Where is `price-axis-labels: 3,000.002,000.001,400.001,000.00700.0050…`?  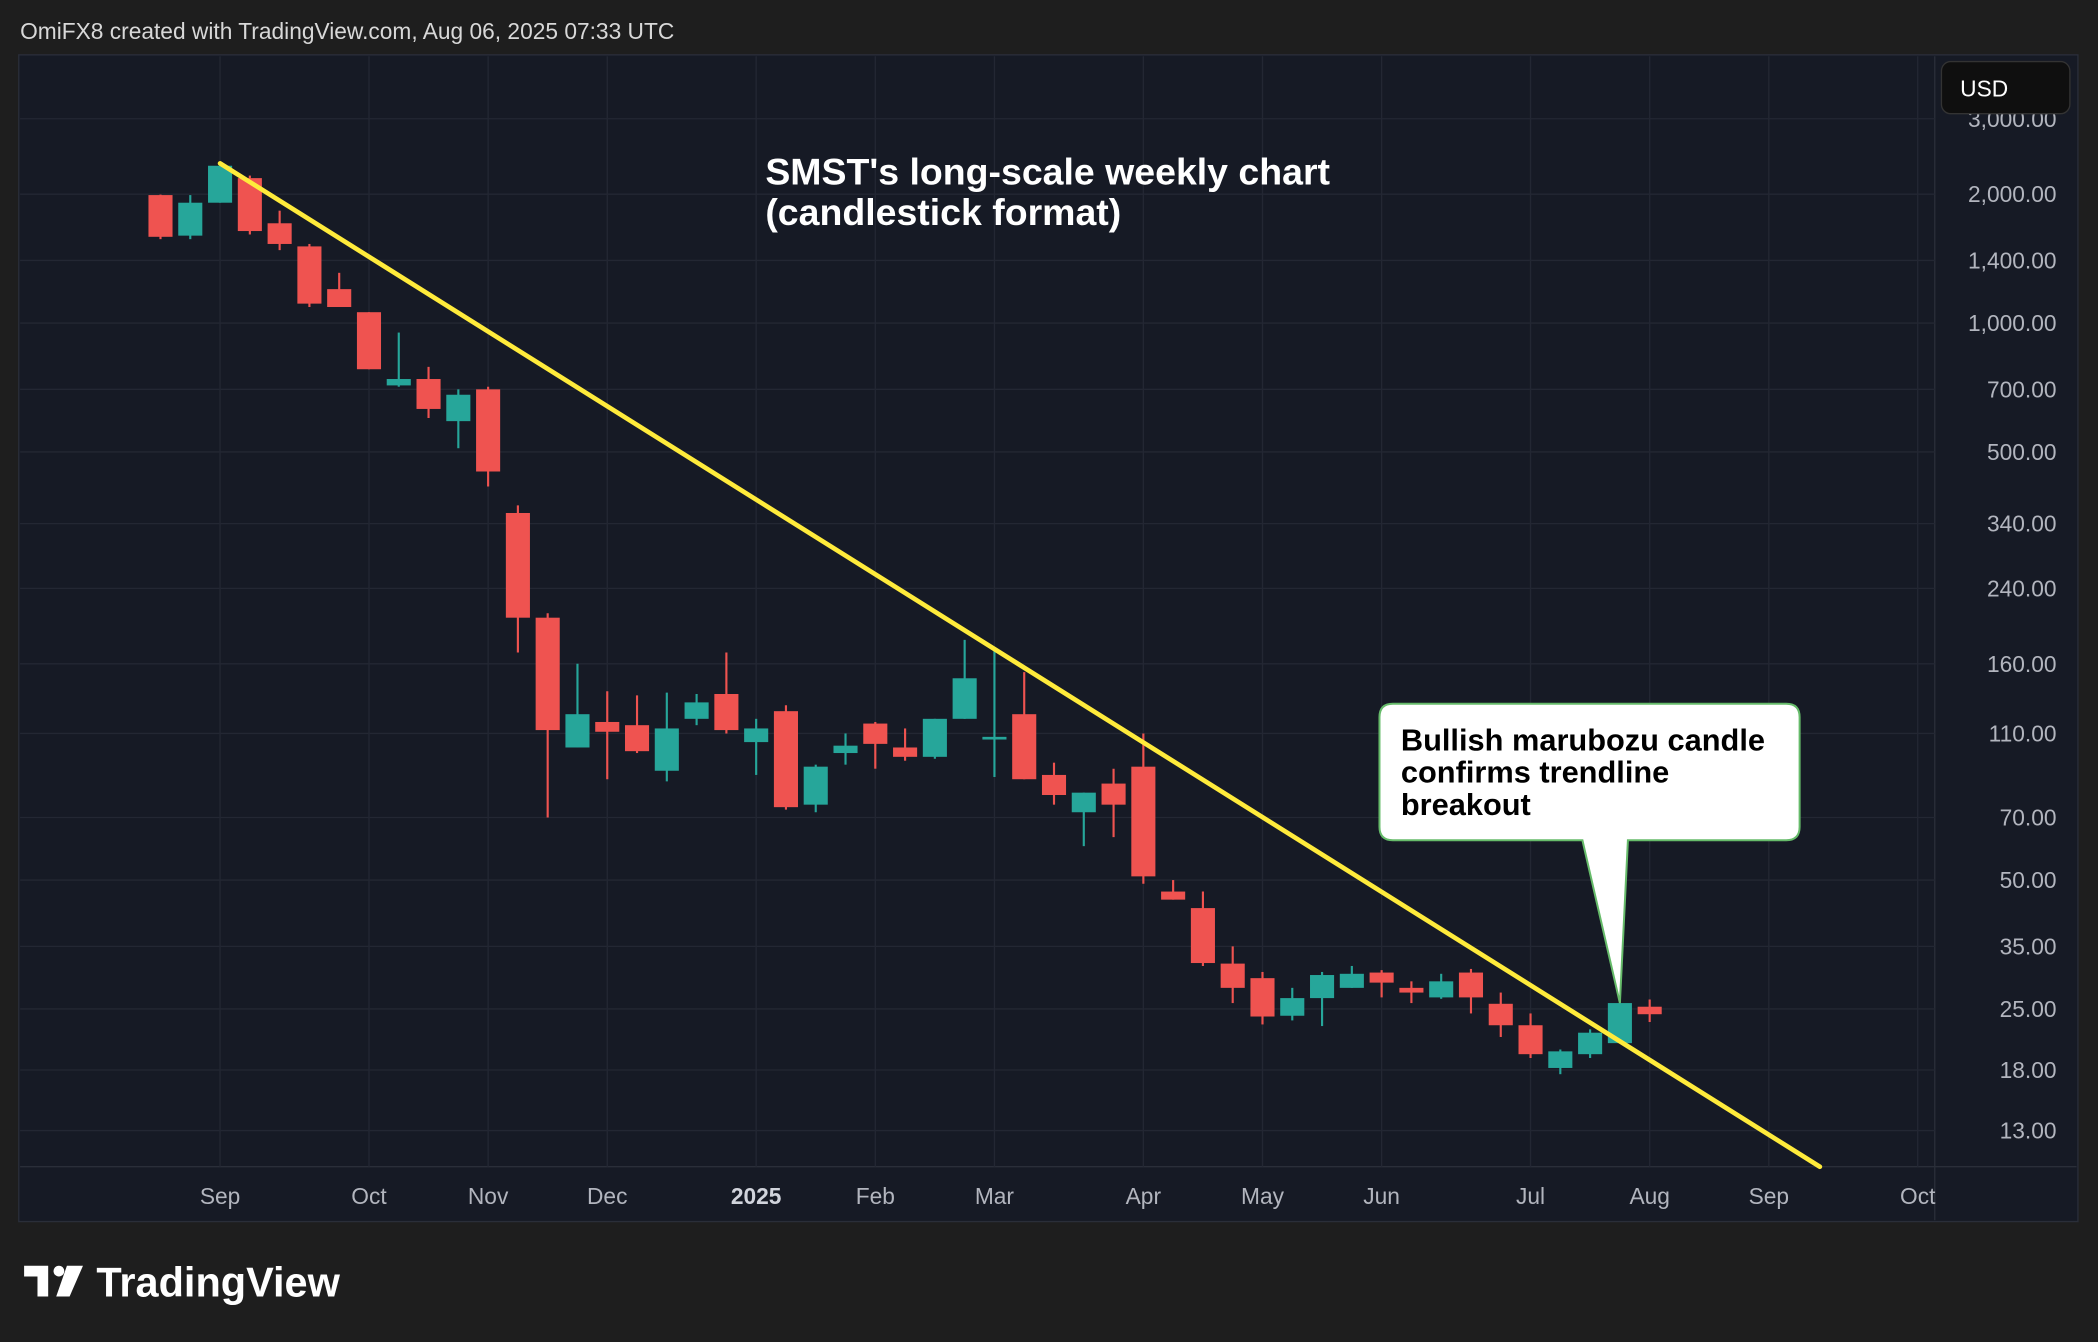 price-axis-labels: 3,000.002,000.001,400.001,000.00700.0050… is located at coordinates (2012, 625).